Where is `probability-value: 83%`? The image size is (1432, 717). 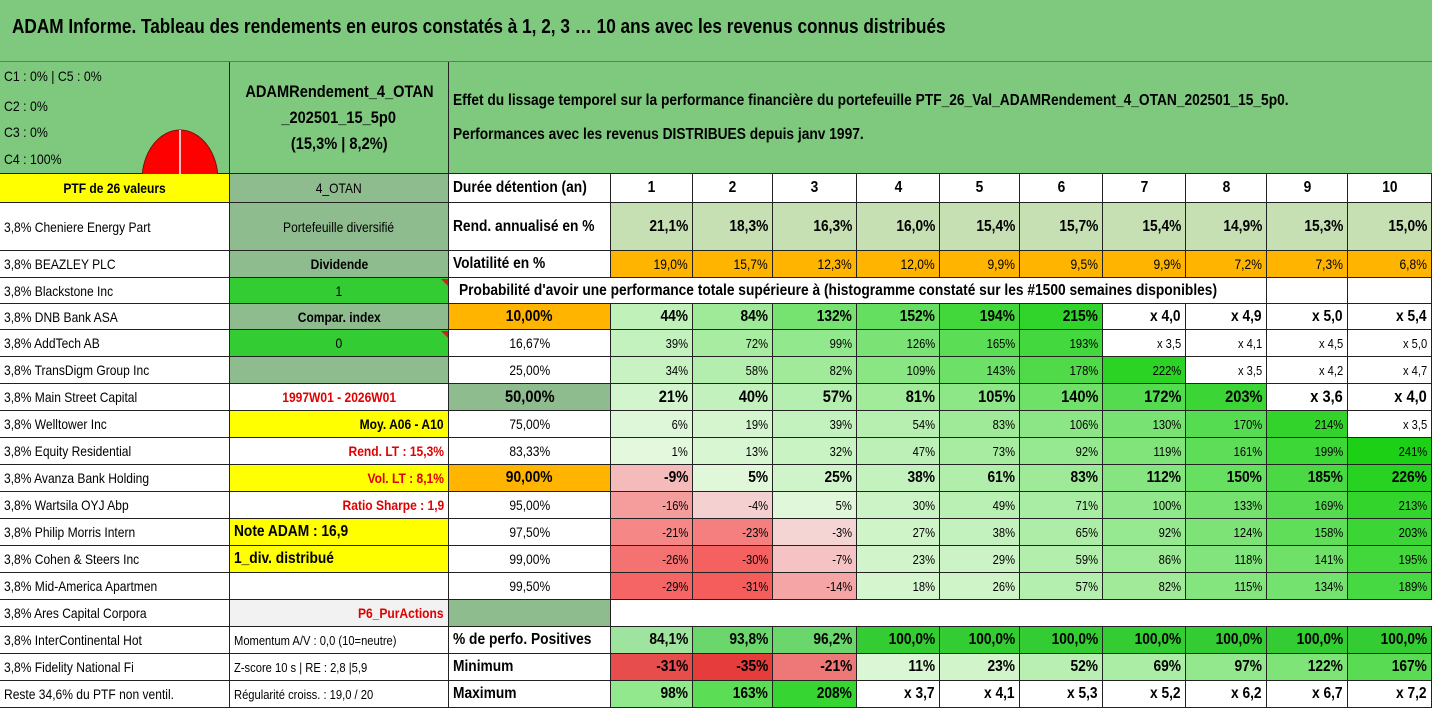
probability-value: 83% is located at coordinates (1061, 478).